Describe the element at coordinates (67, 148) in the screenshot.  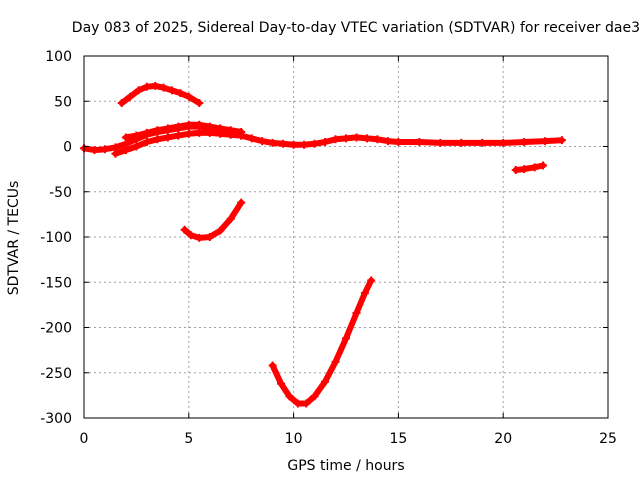
I see `y-tick-label: 0` at that location.